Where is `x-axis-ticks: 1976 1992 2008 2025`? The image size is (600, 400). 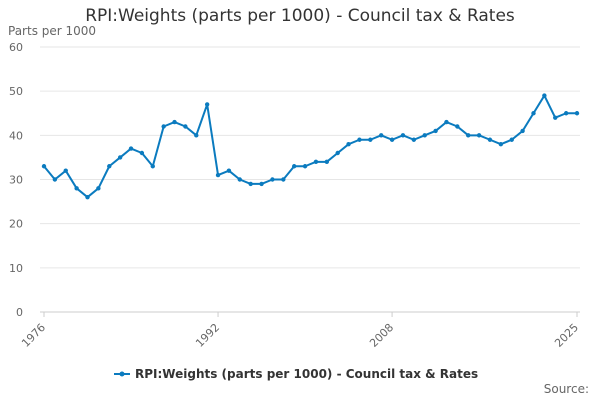
x-axis-ticks: 1976 1992 2008 2025 is located at coordinates (300, 331).